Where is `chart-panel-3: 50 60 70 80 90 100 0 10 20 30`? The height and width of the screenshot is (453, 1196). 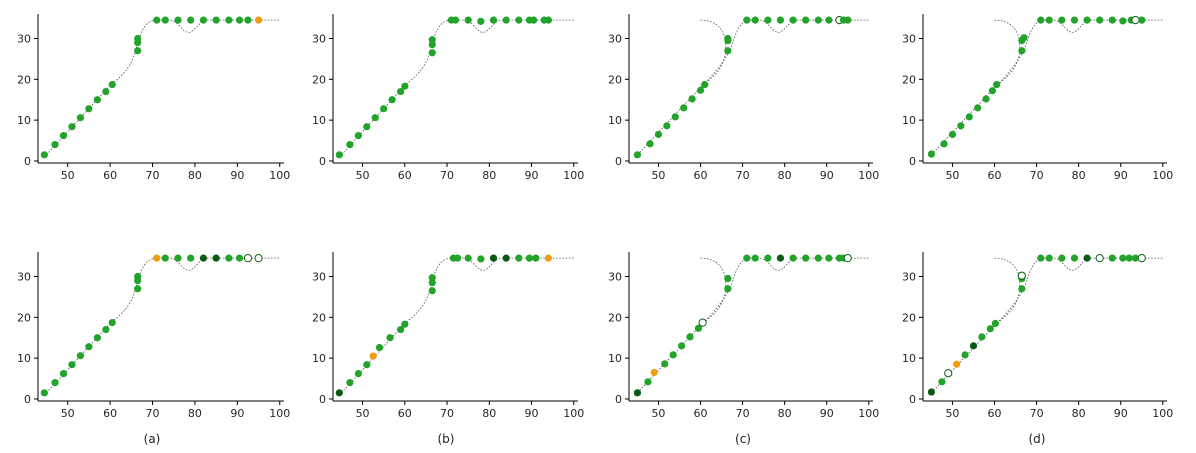 chart-panel-3: 50 60 70 80 90 100 0 10 20 30 is located at coordinates (743, 98).